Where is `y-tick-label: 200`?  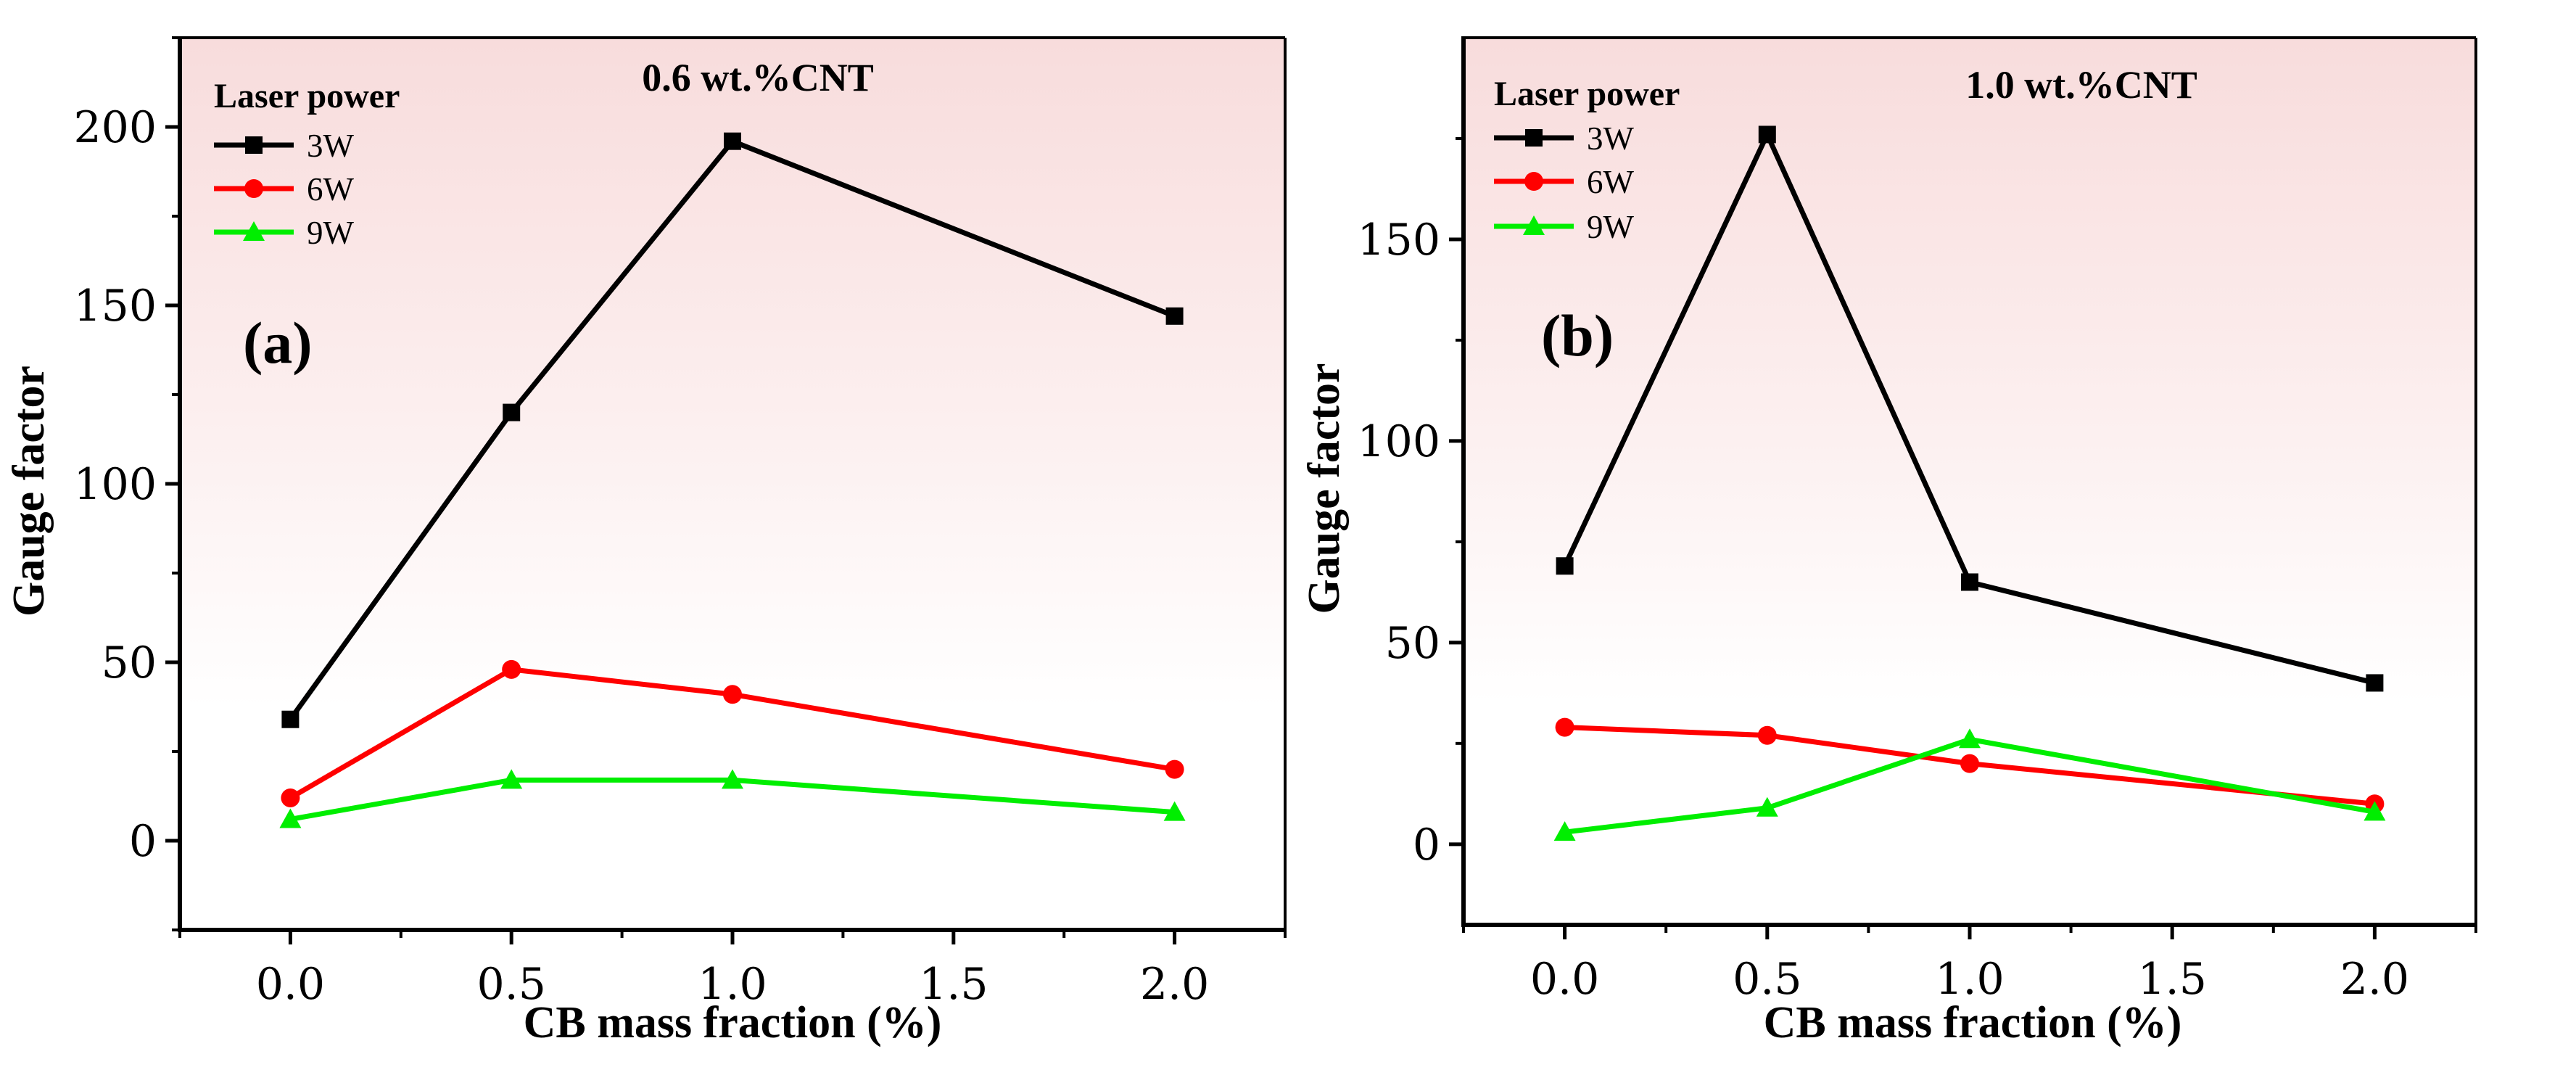
y-tick-label: 200 is located at coordinates (115, 127).